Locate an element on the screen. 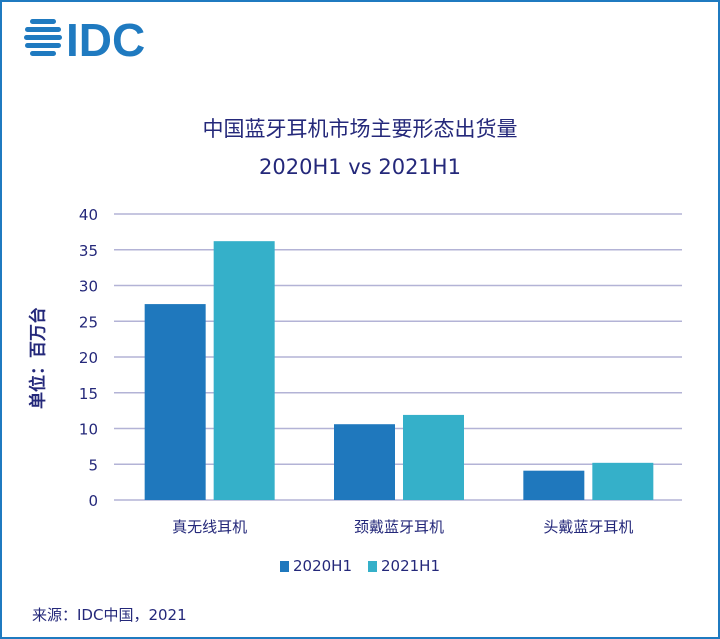 The width and height of the screenshot is (720, 639). legend: 2020H1 2021H1 is located at coordinates (360, 566).